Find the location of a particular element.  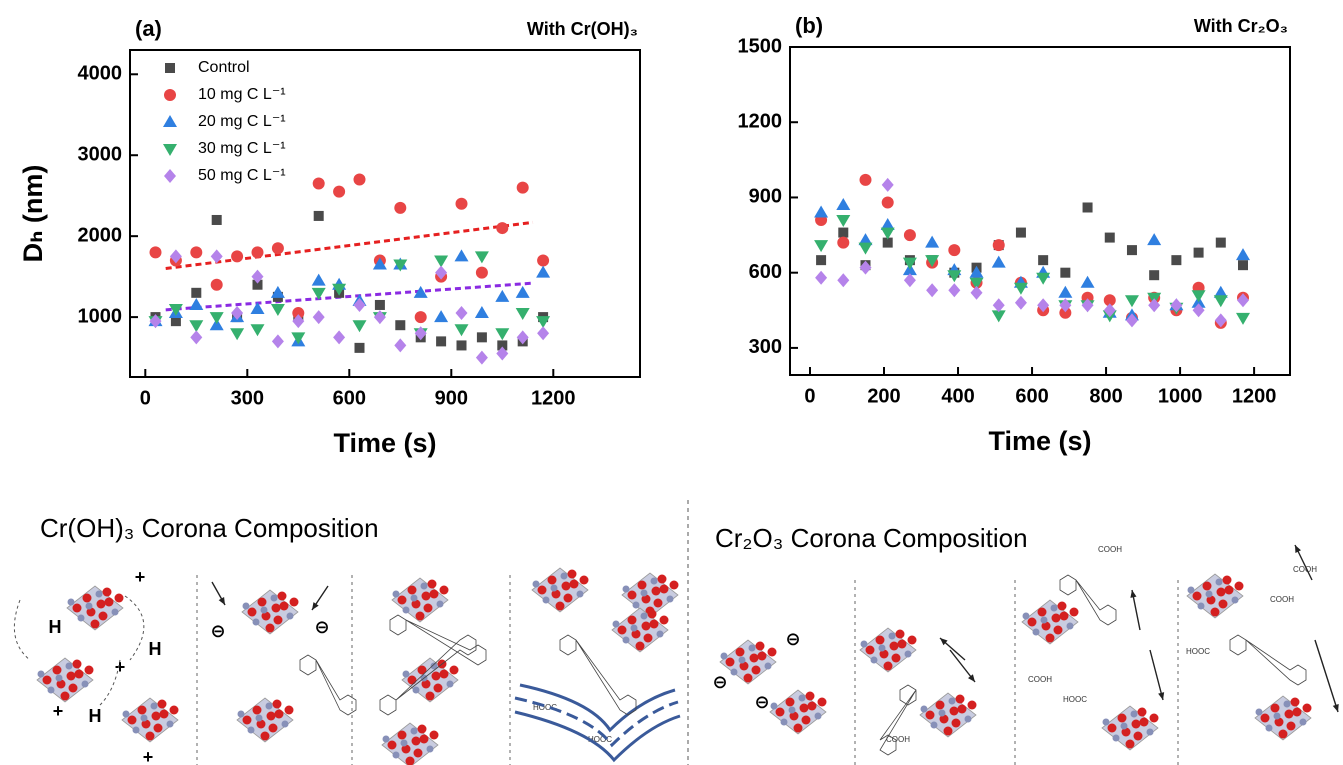

x-tick-label: 1000 is located at coordinates (1180, 396).